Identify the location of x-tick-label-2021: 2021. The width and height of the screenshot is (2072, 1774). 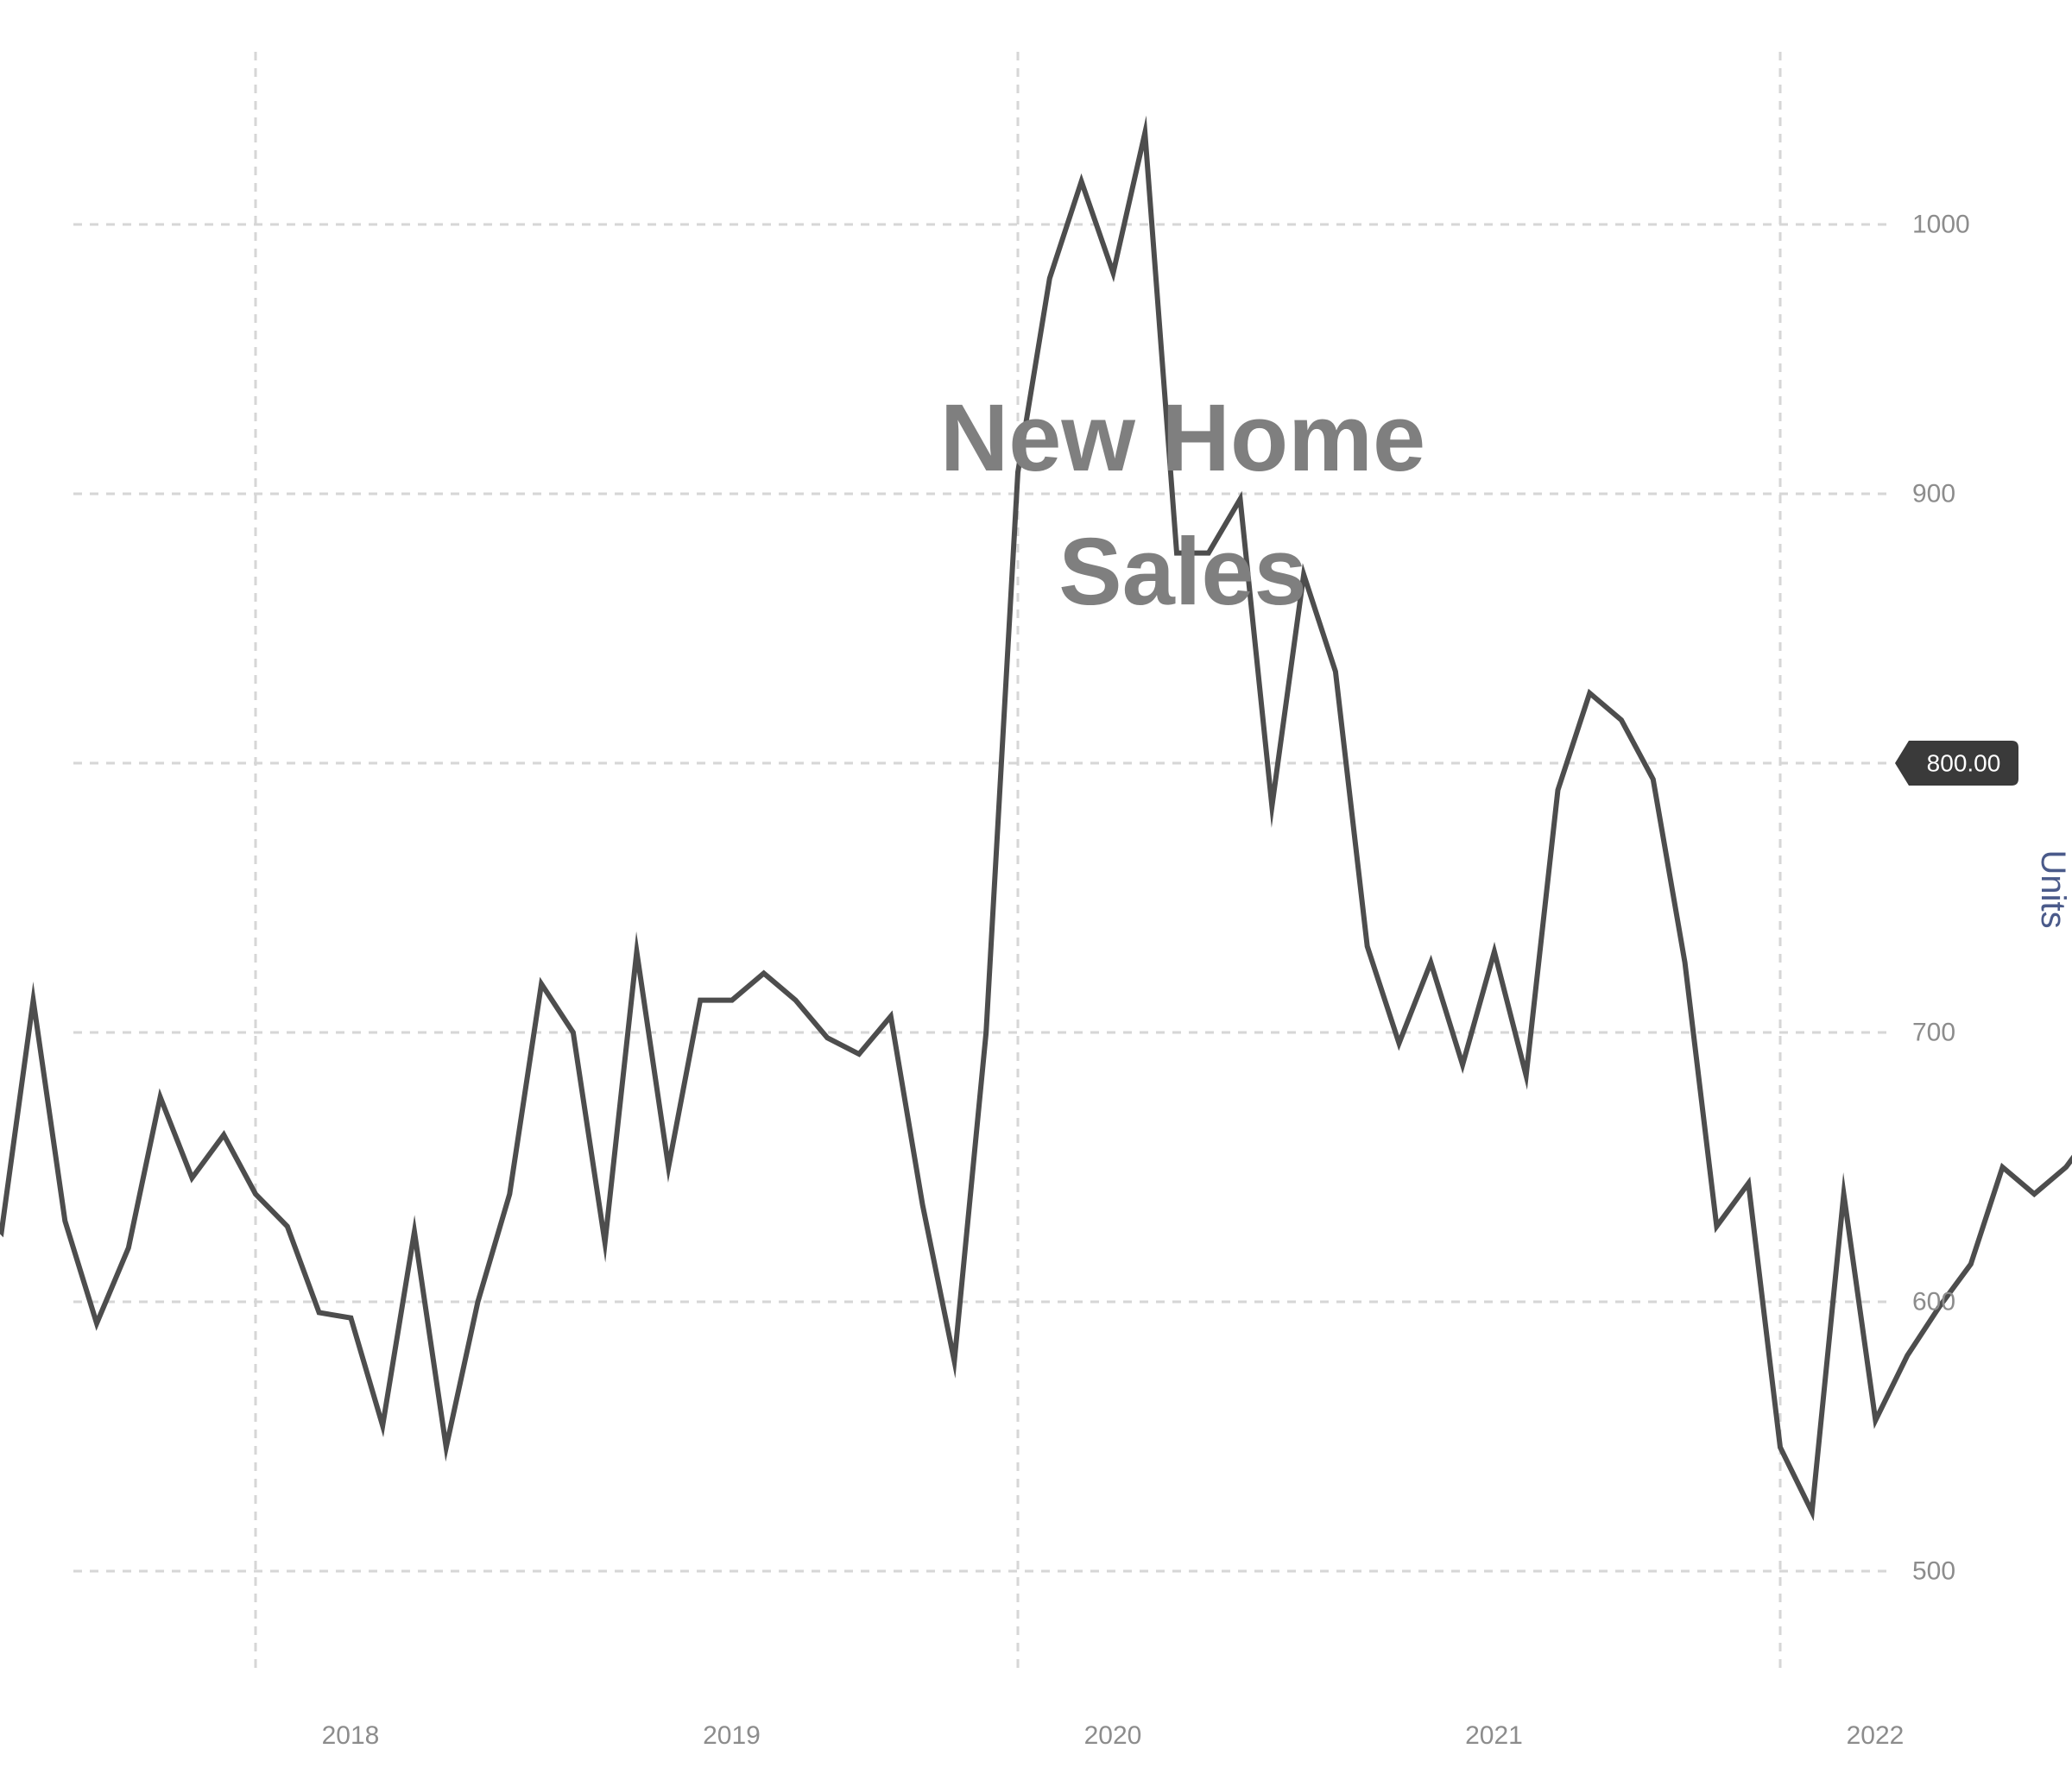
(1494, 1735).